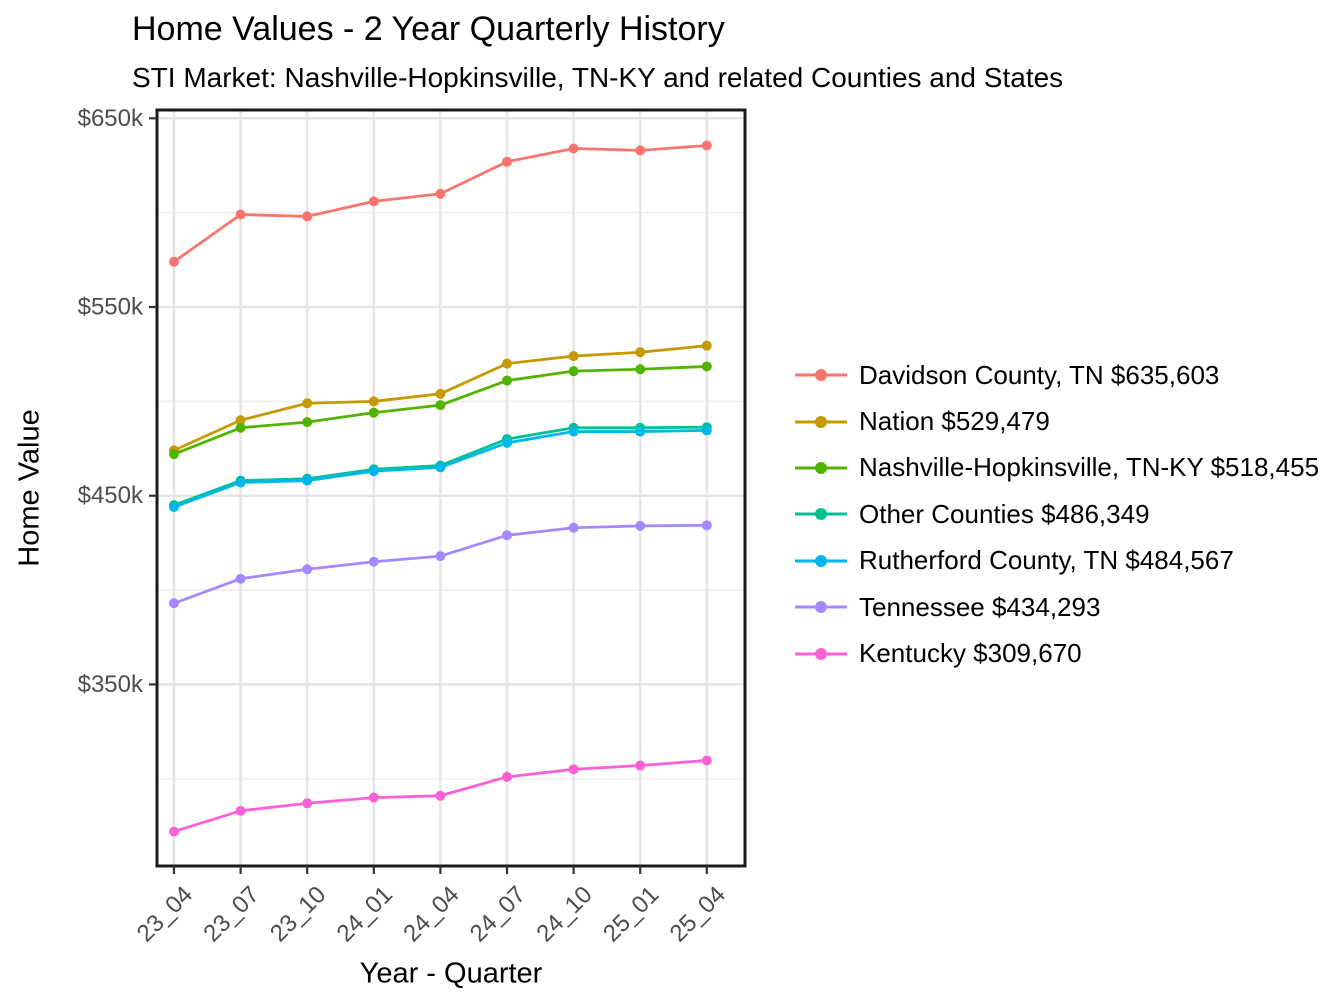  Describe the element at coordinates (111, 495) in the screenshot. I see `y-tick-label: $450k` at that location.